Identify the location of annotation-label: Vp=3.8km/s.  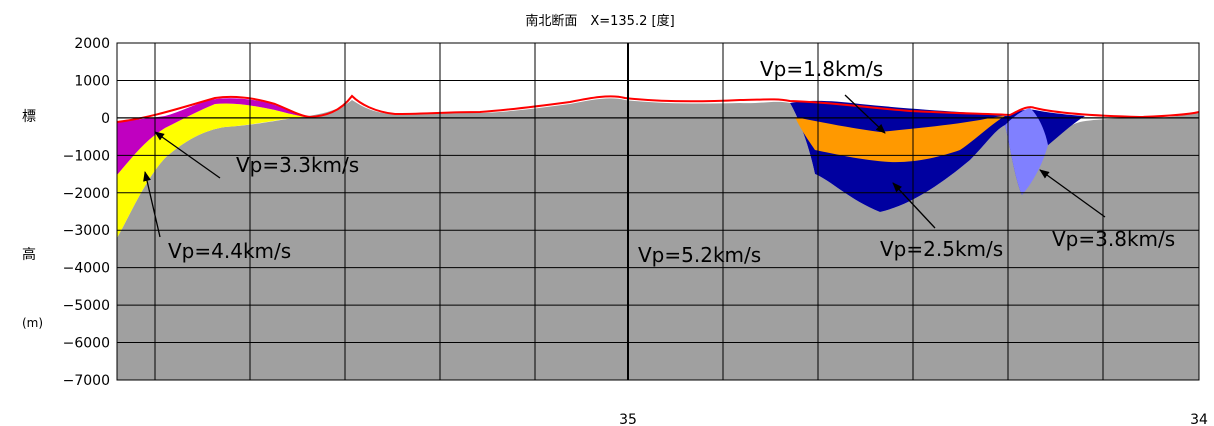
(1113, 239).